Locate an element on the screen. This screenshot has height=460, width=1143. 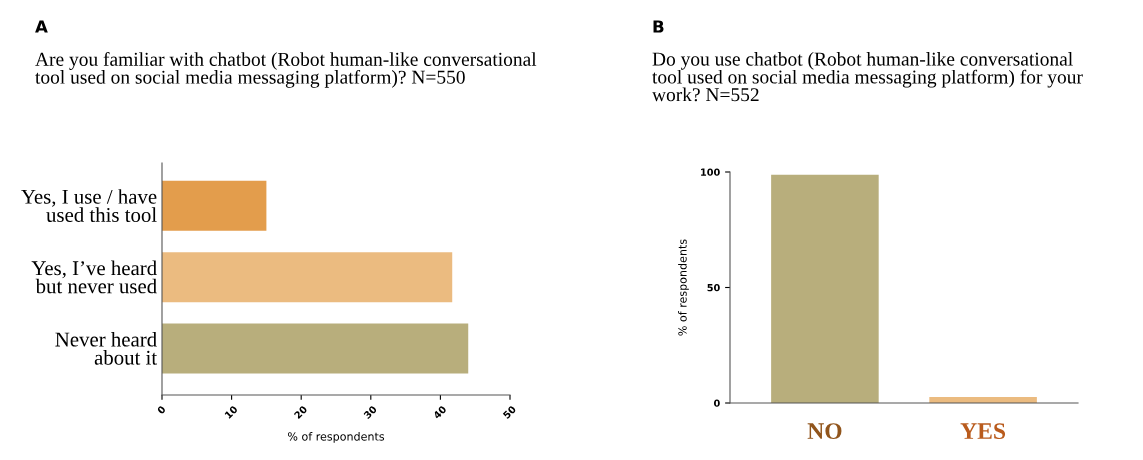
y-tick-label: 50 is located at coordinates (713, 287).